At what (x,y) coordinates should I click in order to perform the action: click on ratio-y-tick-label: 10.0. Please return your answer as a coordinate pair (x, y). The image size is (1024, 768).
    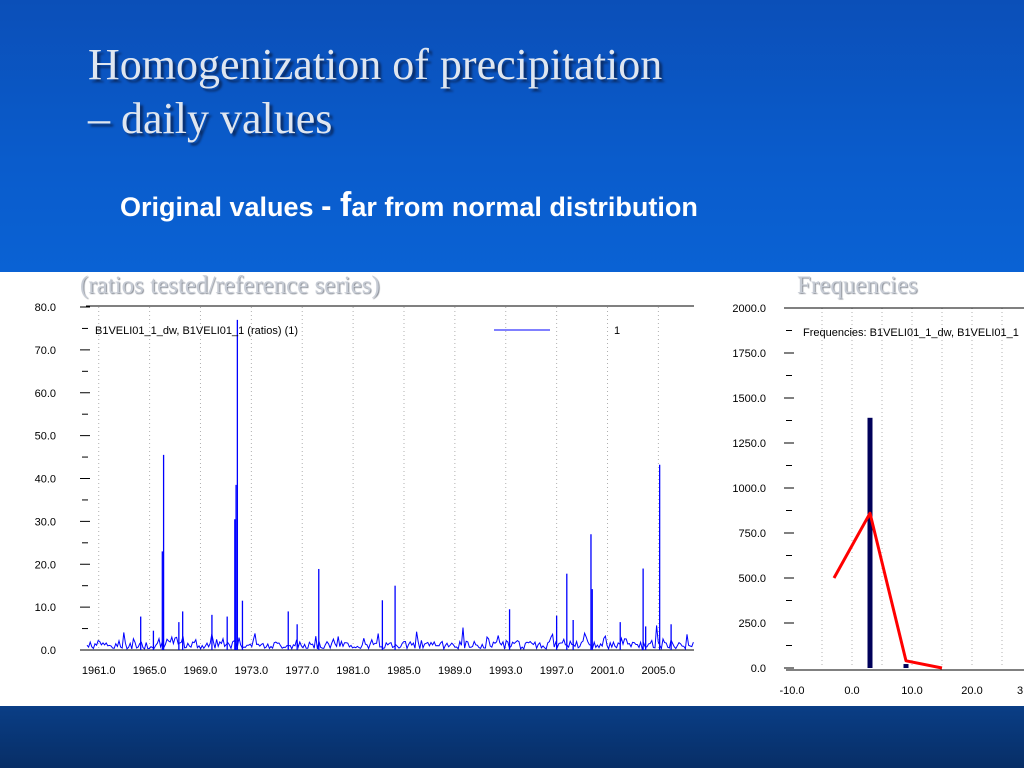
    Looking at the image, I should click on (45, 608).